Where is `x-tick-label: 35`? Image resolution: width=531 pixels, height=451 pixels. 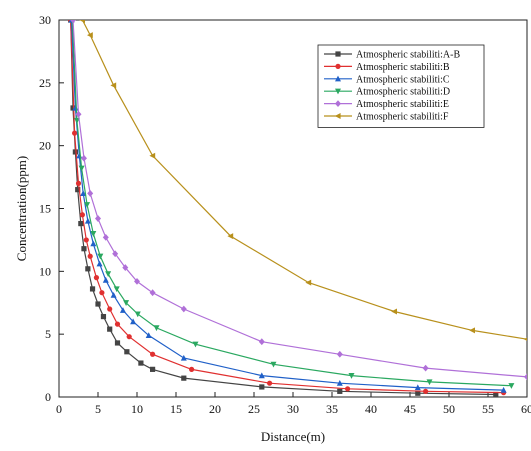
x-tick-label: 35 is located at coordinates (332, 409).